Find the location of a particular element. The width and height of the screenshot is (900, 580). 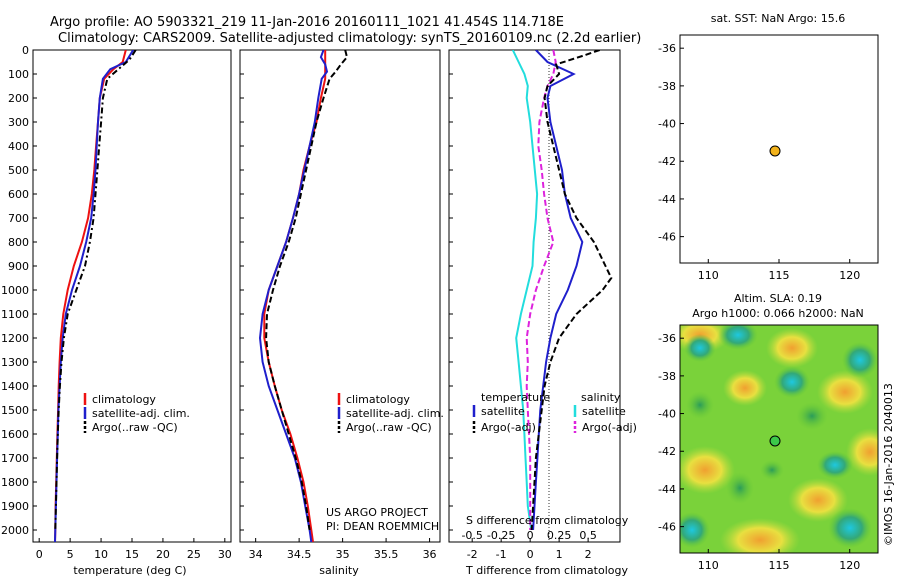

depth-tick-label: 1300 is located at coordinates (15, 362).